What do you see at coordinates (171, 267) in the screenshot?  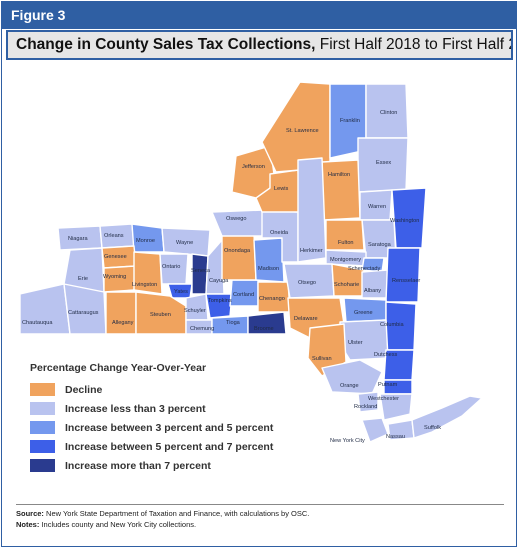 I see `label-ontario: Ontario` at bounding box center [171, 267].